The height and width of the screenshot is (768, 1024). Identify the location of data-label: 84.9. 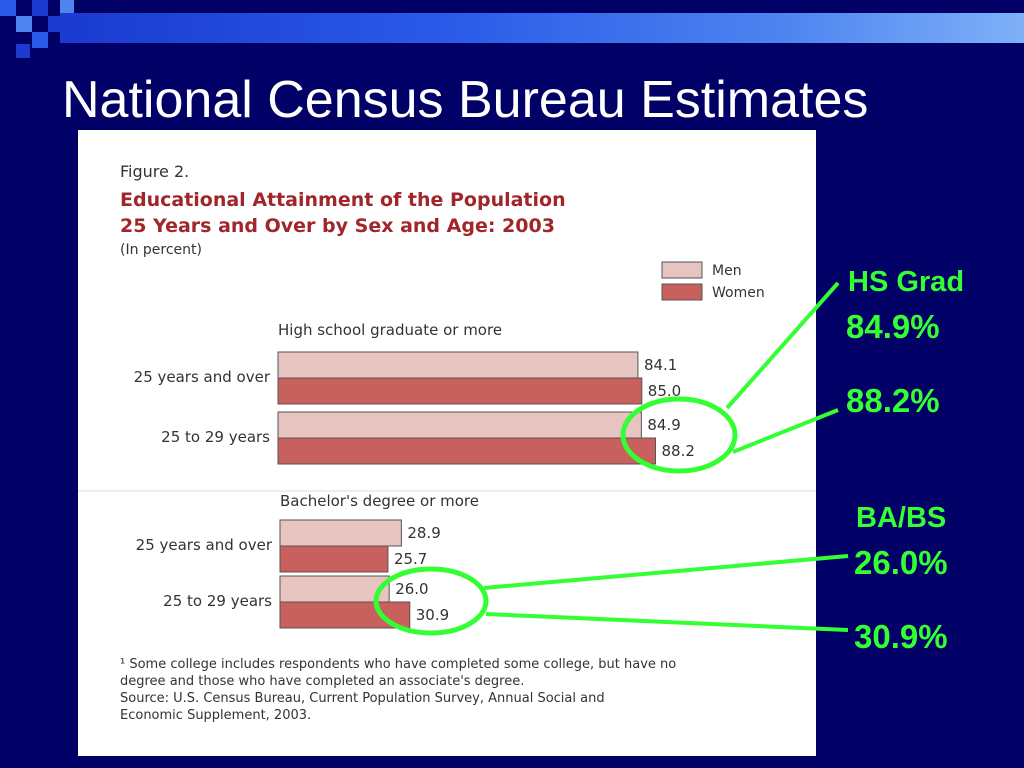
(663, 425).